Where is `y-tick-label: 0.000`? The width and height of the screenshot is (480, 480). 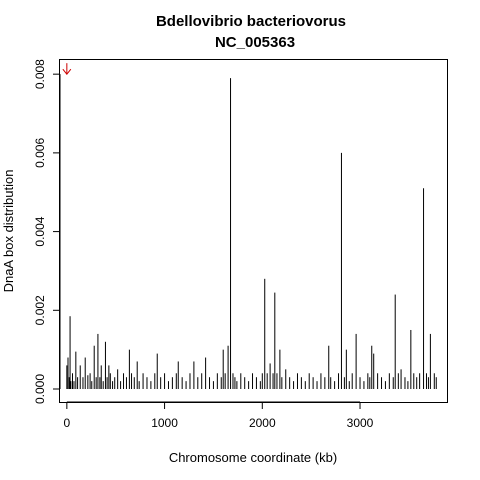 y-tick-label: 0.000 is located at coordinates (40, 389).